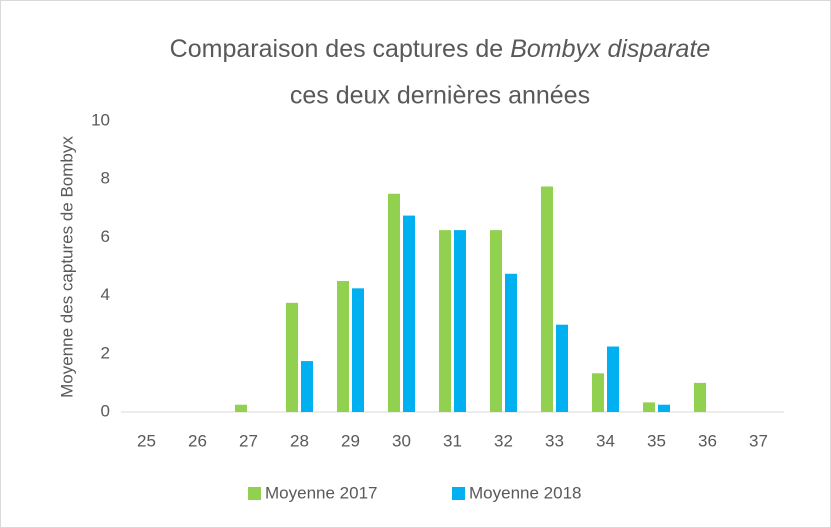  Describe the element at coordinates (440, 96) in the screenshot. I see `chart-subtitle: ces deux dernières années` at that location.